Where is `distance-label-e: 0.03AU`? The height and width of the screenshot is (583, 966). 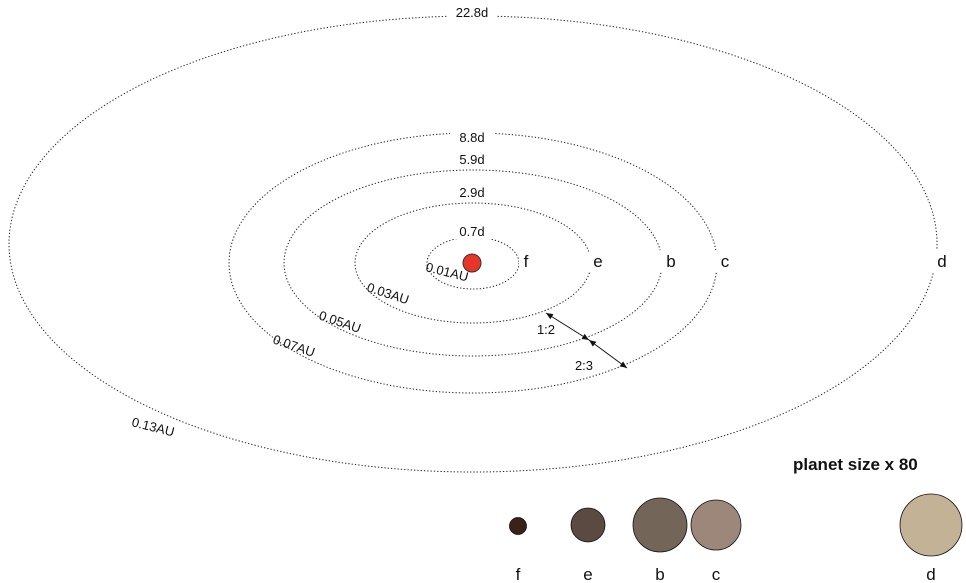
distance-label-e: 0.03AU is located at coordinates (388, 294).